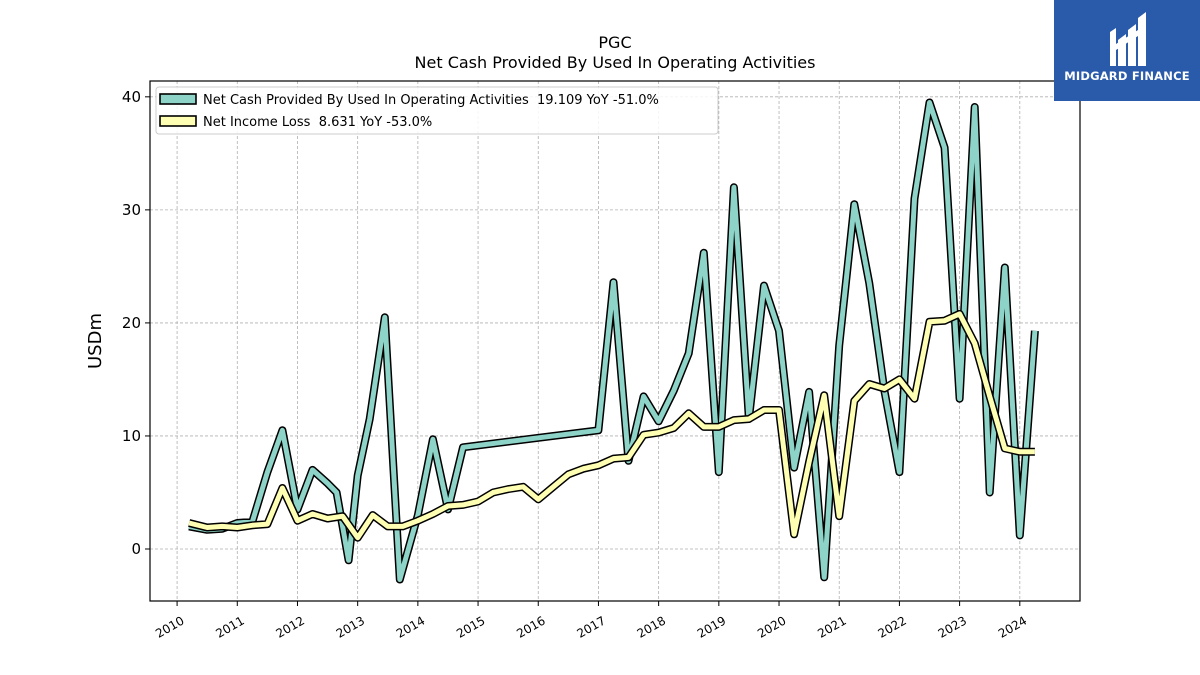  Describe the element at coordinates (831, 626) in the screenshot. I see `x-tick-label: 2021` at that location.